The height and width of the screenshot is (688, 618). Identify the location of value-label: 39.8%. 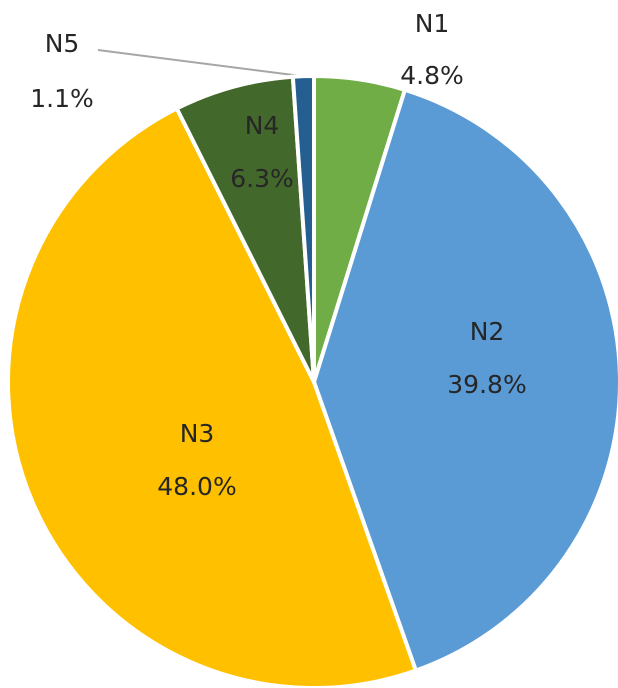
(486, 384).